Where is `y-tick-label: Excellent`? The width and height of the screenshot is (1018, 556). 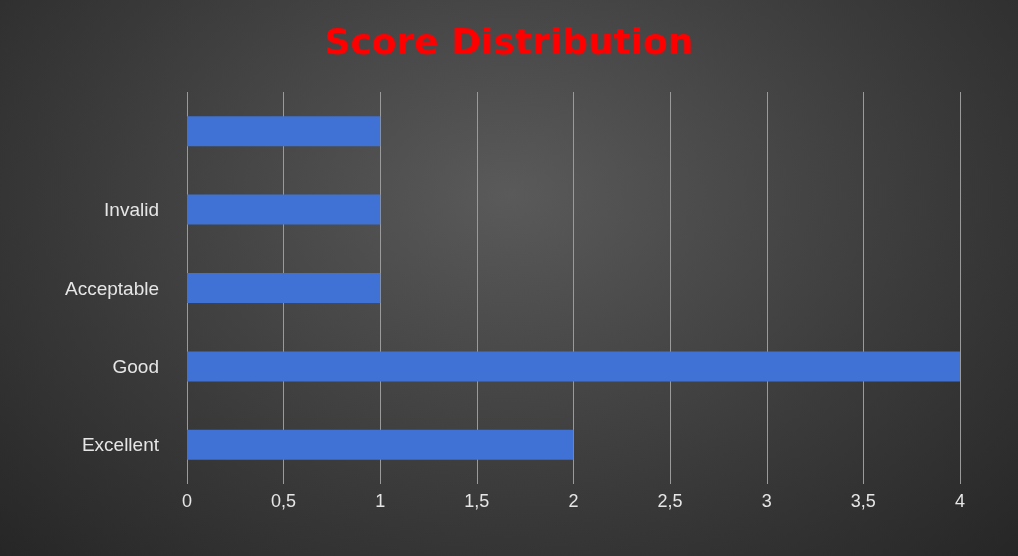 y-tick-label: Excellent is located at coordinates (120, 445).